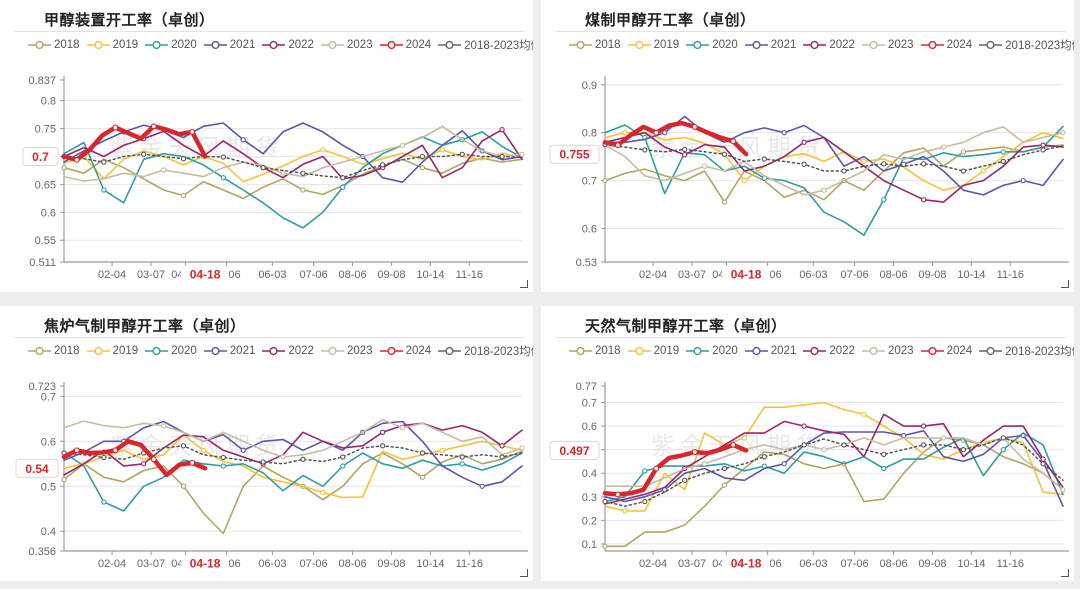 The width and height of the screenshot is (1080, 589). What do you see at coordinates (129, 20) in the screenshot?
I see `chart-title: 甲醇装置开工率（卓创）` at bounding box center [129, 20].